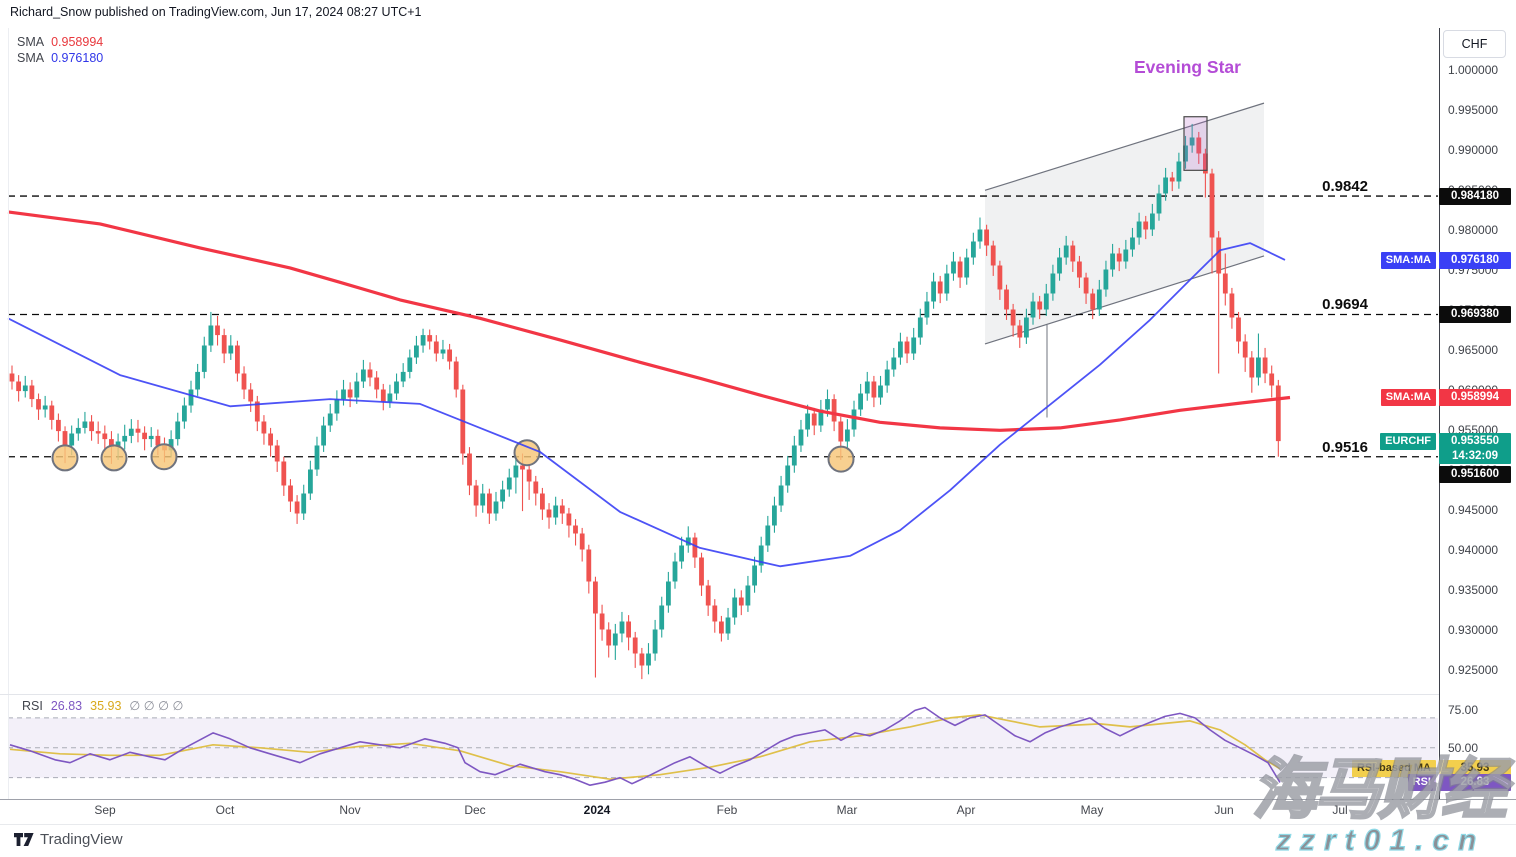  I want to click on rsi-lines-layer, so click(645, 746).